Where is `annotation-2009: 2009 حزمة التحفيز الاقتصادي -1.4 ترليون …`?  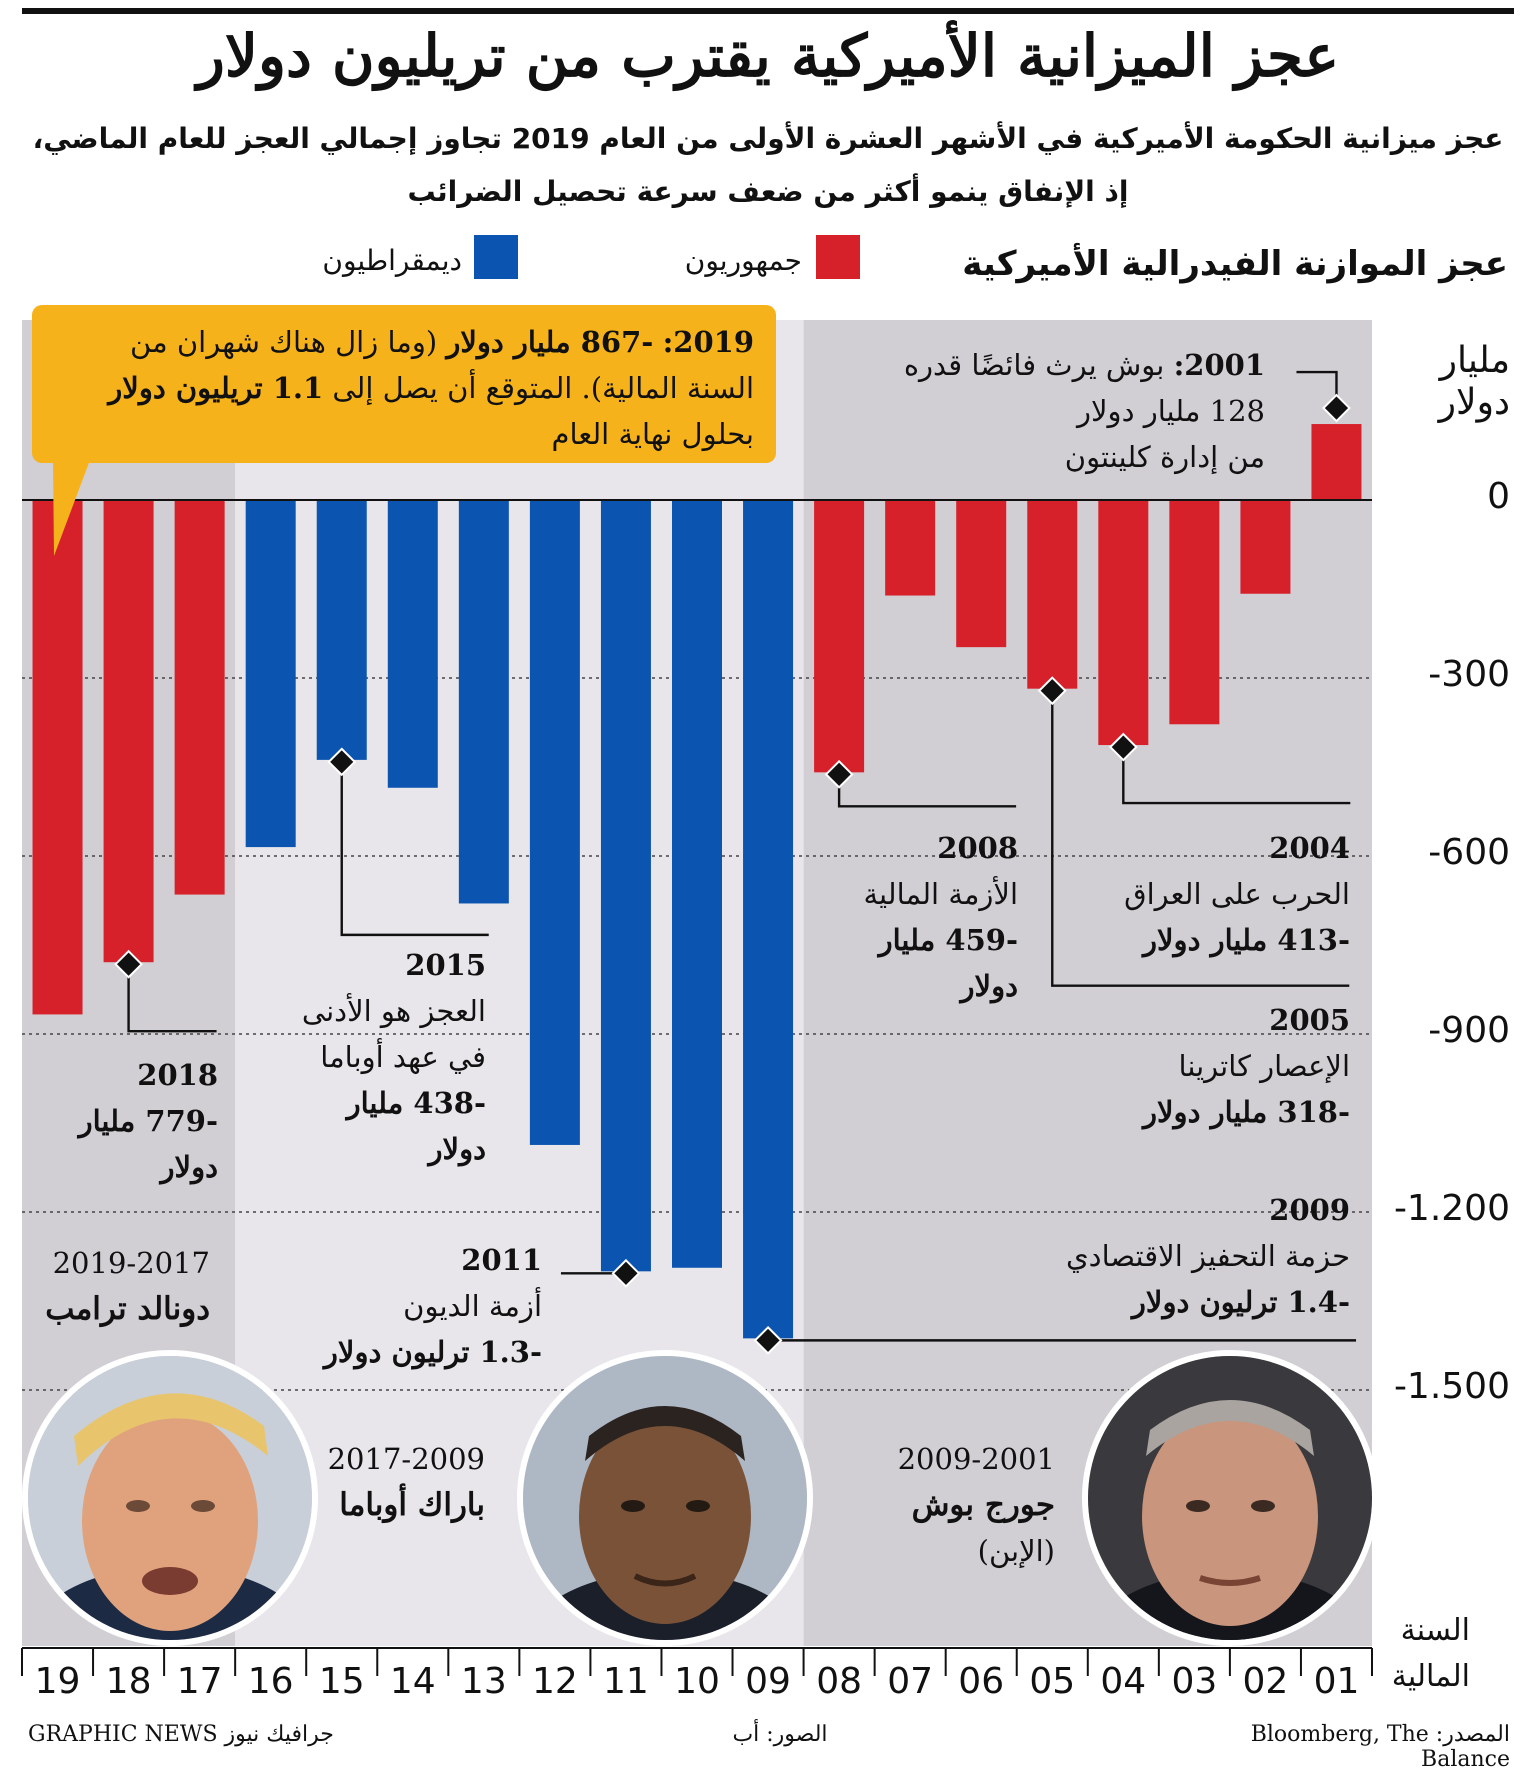 annotation-2009: 2009 حزمة التحفيز الاقتصادي -1.4 ترليون … is located at coordinates (1207, 1256).